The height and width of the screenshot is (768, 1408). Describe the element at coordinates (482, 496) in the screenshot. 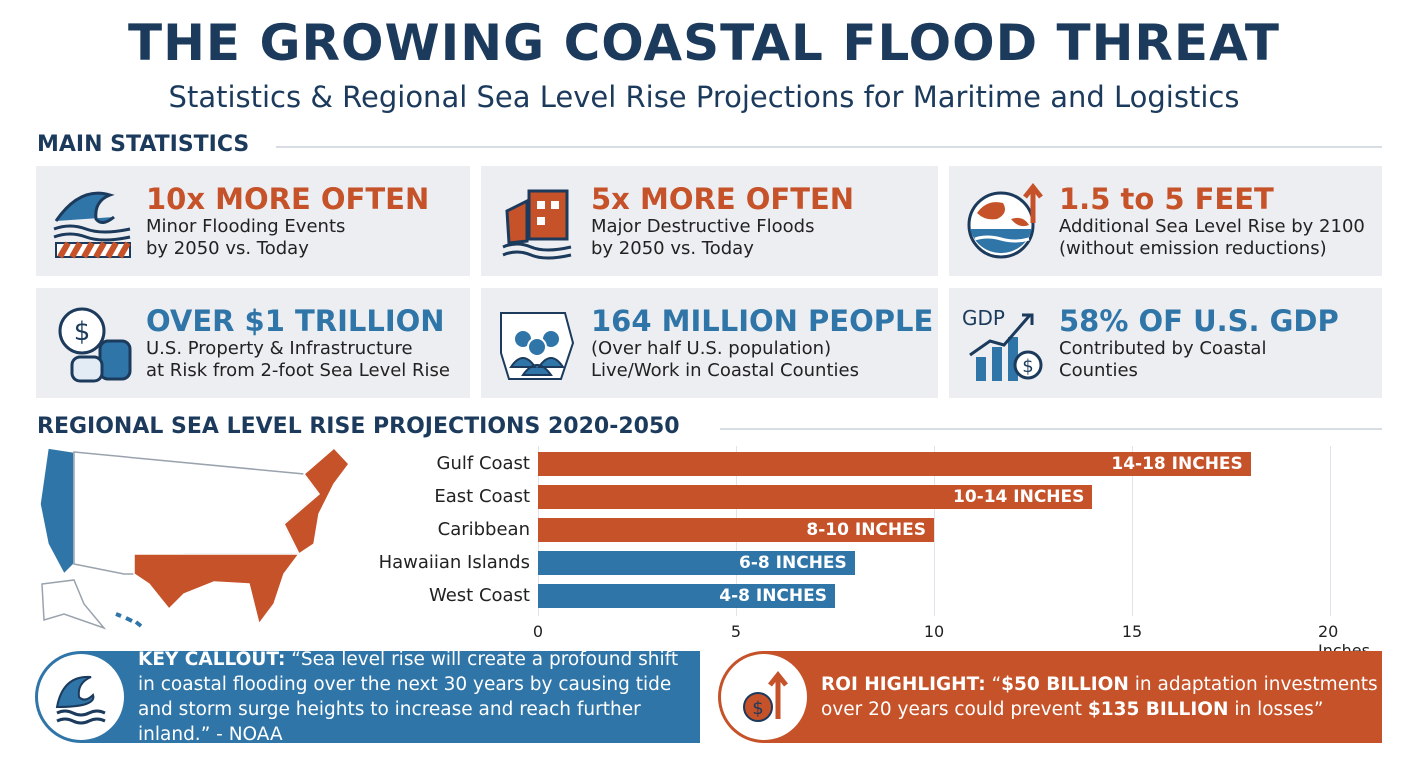

I see `category-label: East Coast` at that location.